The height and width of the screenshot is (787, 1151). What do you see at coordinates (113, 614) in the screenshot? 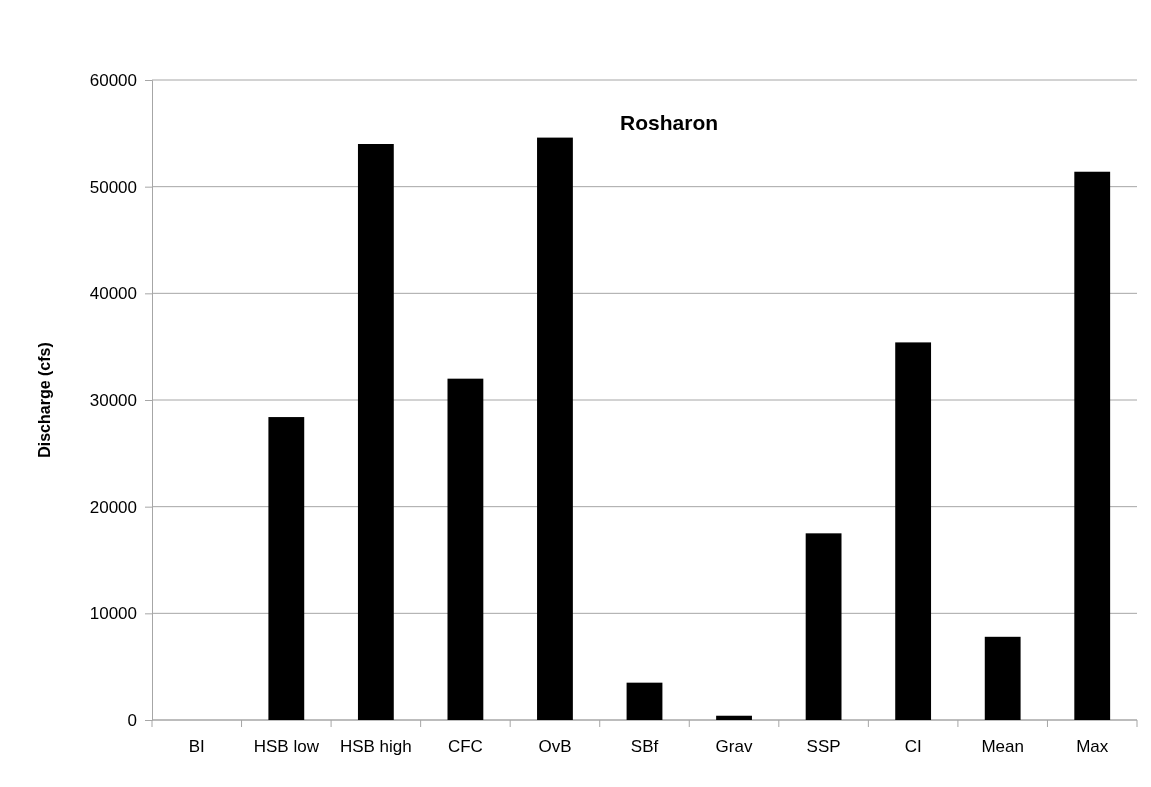
I see `y-tick-label: 10000` at bounding box center [113, 614].